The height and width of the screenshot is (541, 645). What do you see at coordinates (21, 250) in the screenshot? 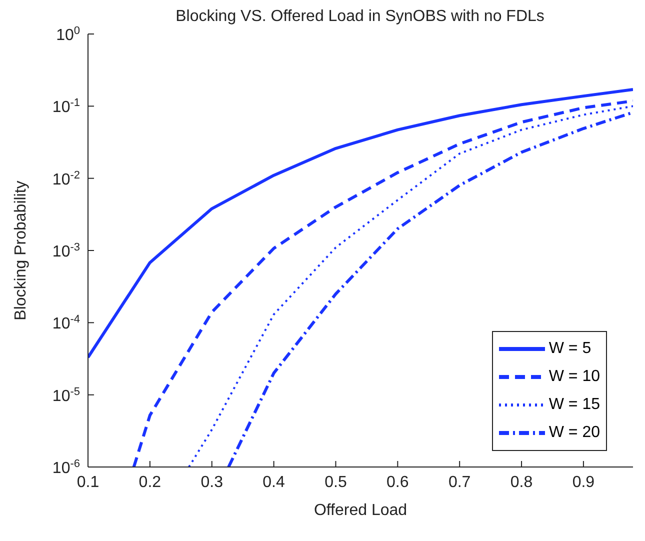
I see `y-axis-title: Blocking Probability` at bounding box center [21, 250].